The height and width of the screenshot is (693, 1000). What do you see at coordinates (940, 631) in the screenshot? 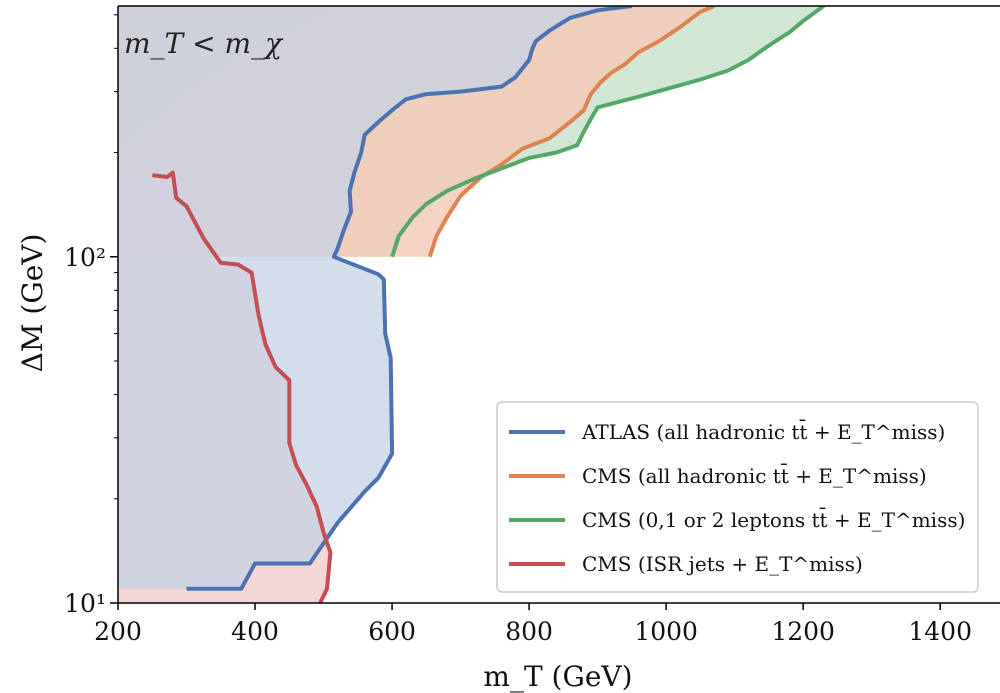
I see `x-tick-label: 1400` at bounding box center [940, 631].